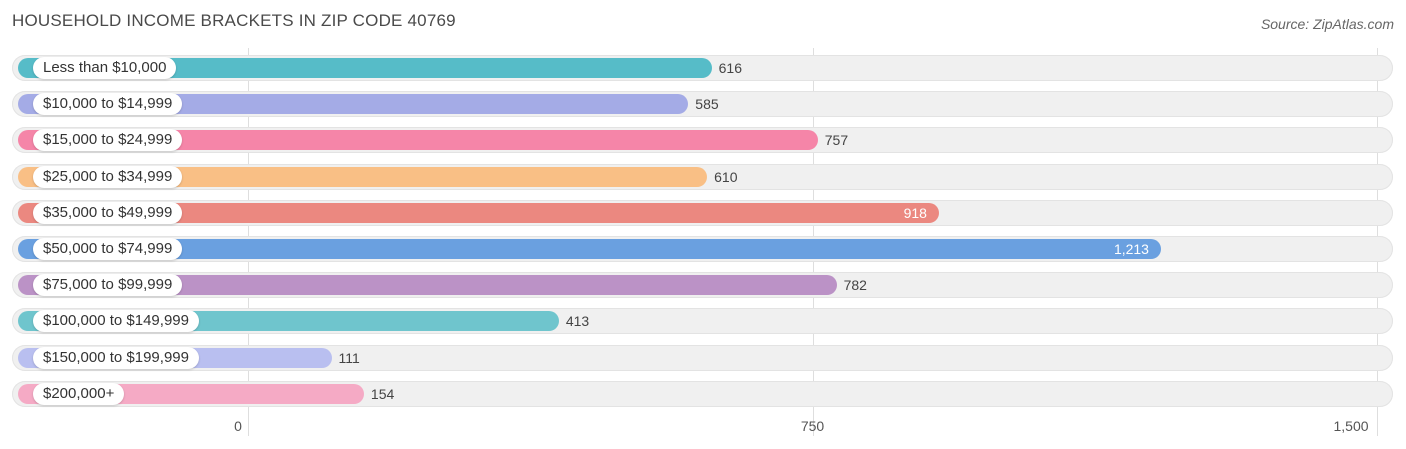 Image resolution: width=1406 pixels, height=449 pixels. What do you see at coordinates (577, 321) in the screenshot?
I see `value-label: 413` at bounding box center [577, 321].